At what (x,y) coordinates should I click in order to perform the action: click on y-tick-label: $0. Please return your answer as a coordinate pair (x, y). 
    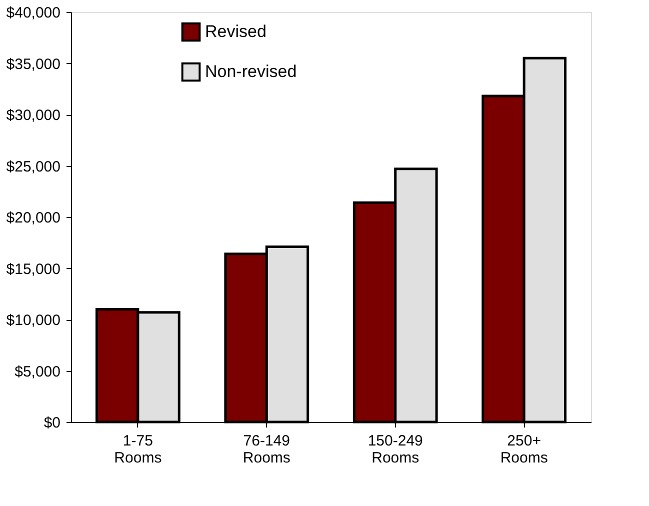
    Looking at the image, I should click on (52, 423).